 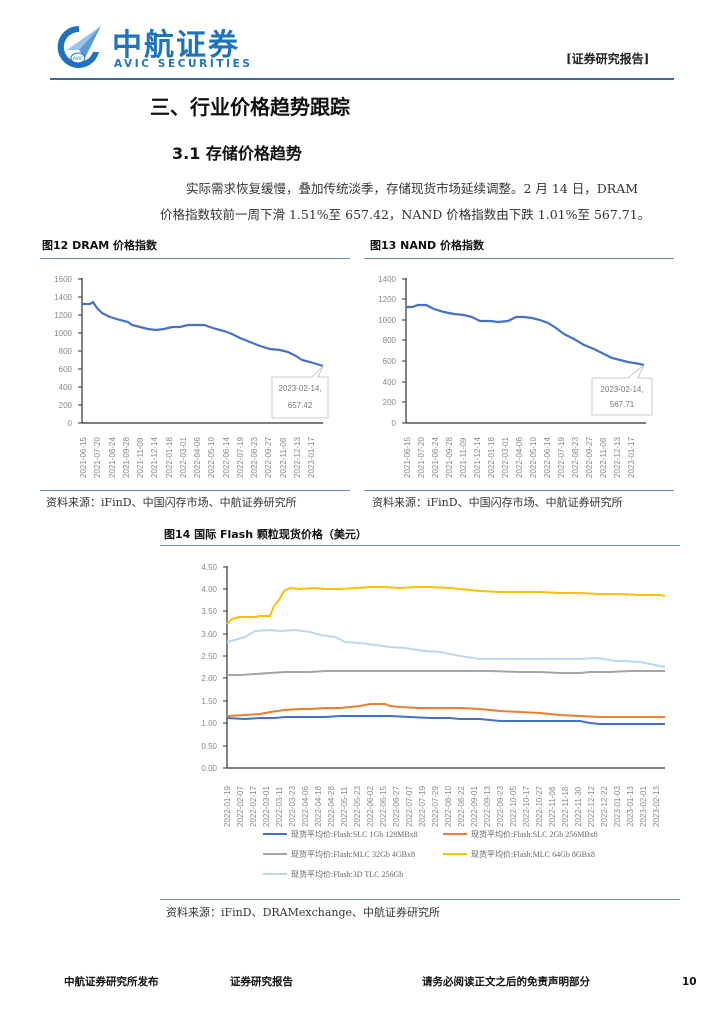 What do you see at coordinates (279, 806) in the screenshot?
I see `svg-text: 2022-03-11` at bounding box center [279, 806].